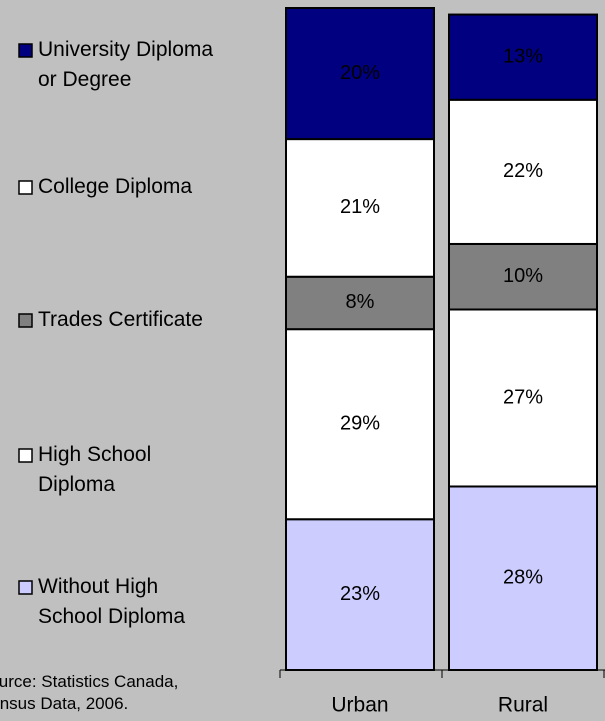 Image resolution: width=605 pixels, height=721 pixels. What do you see at coordinates (360, 302) in the screenshot?
I see `value-label: 8%` at bounding box center [360, 302].